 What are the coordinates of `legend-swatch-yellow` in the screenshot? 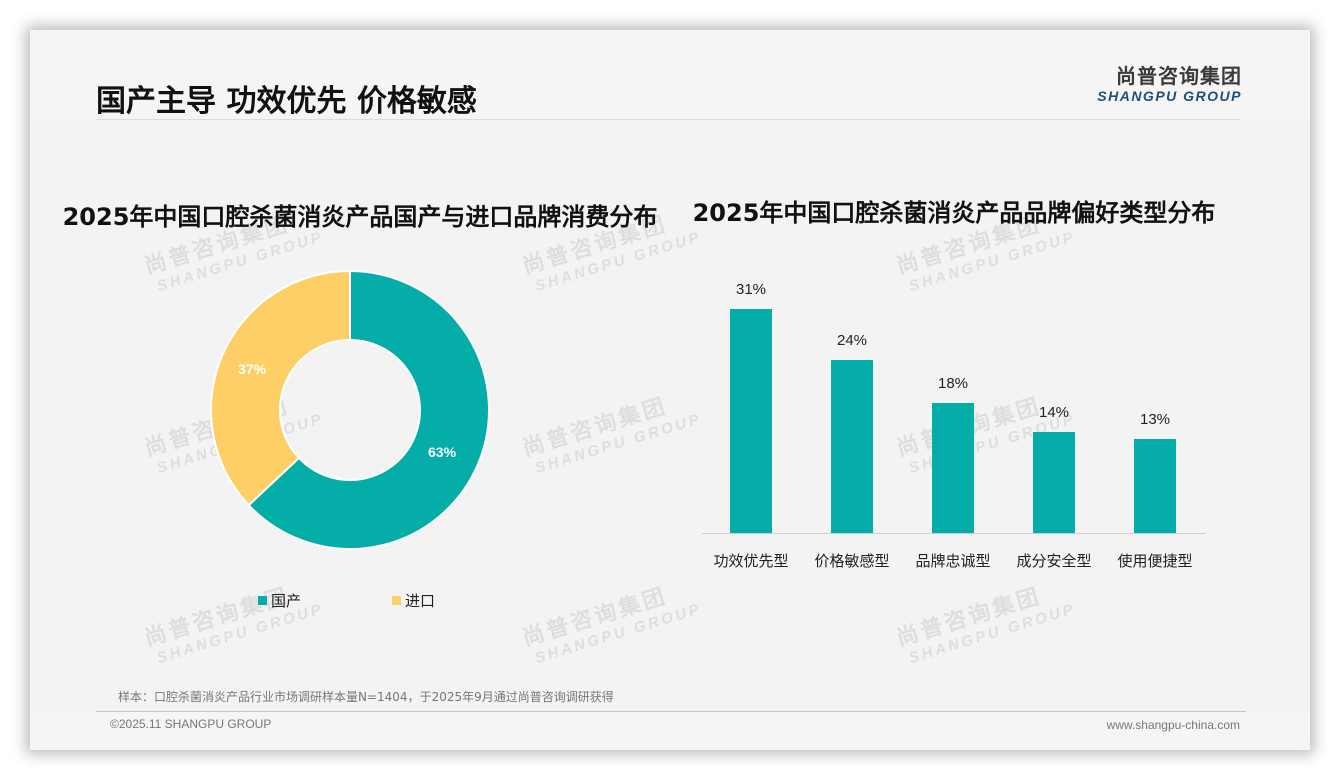 It's located at (396, 600).